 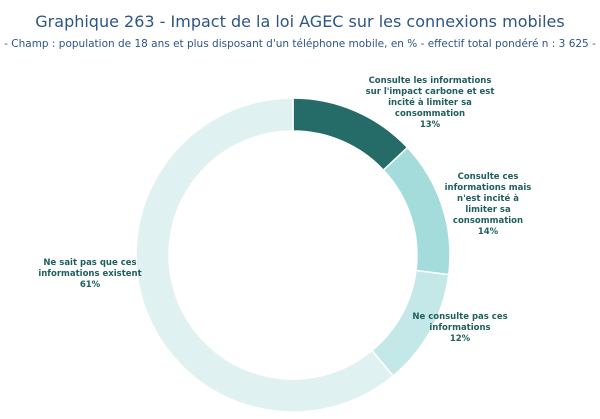 What do you see at coordinates (460, 322) in the screenshot?
I see `category-label: Ne consulte pas ces informations` at bounding box center [460, 322].